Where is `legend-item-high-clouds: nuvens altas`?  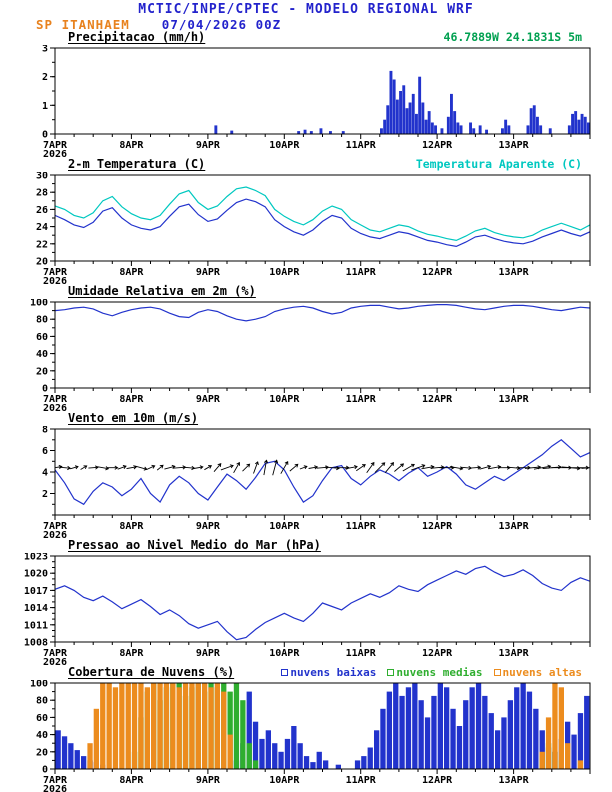 legend-item-high-clouds: nuvens altas is located at coordinates (537, 672).